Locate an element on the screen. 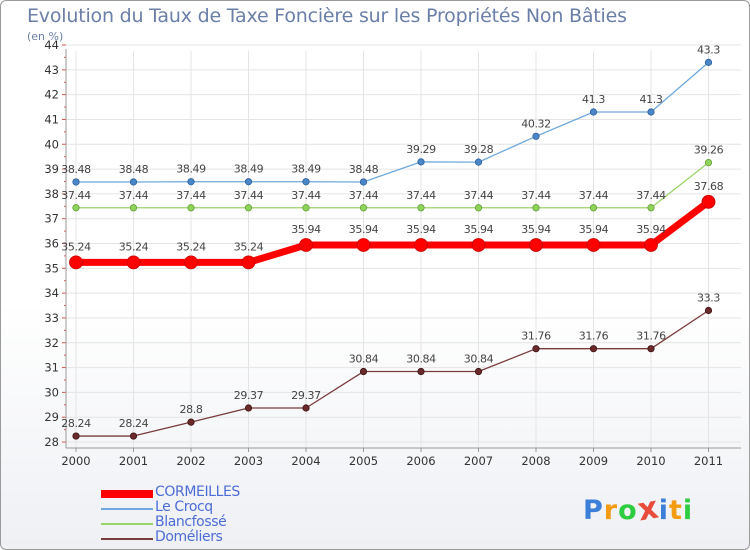 This screenshot has width=750, height=550. data-label-3-3: 29.37 is located at coordinates (249, 395).